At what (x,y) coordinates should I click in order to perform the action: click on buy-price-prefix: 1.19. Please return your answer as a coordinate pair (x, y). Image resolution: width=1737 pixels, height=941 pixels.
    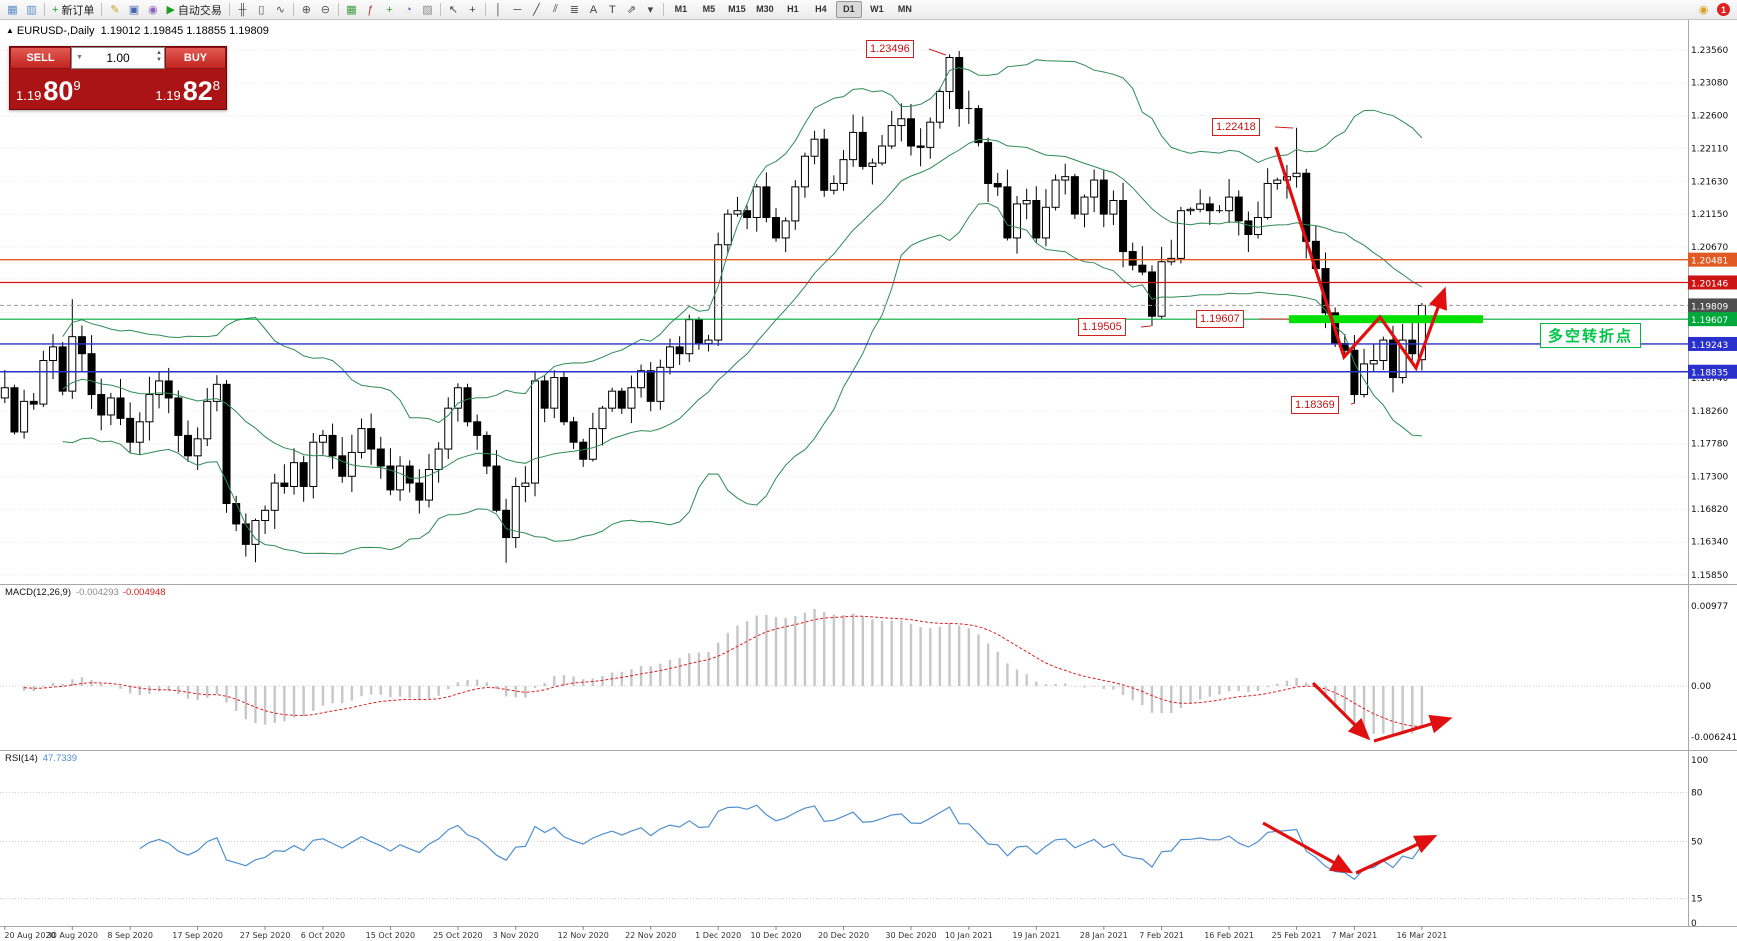
    Looking at the image, I should click on (168, 95).